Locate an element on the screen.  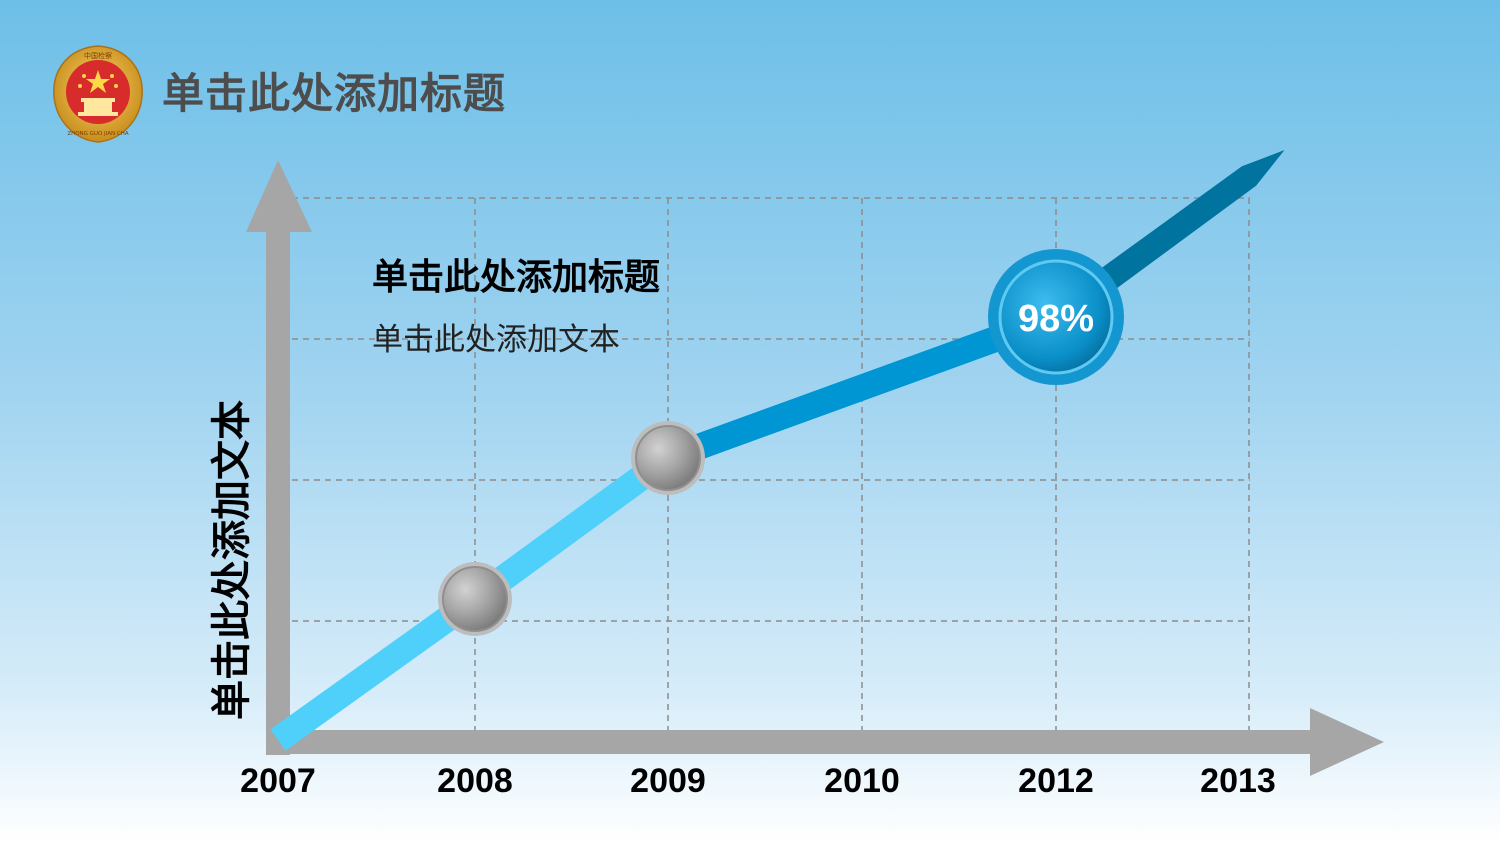
emblem-text-en: ZHONG GUO JIAN CHA is located at coordinates (98, 134).